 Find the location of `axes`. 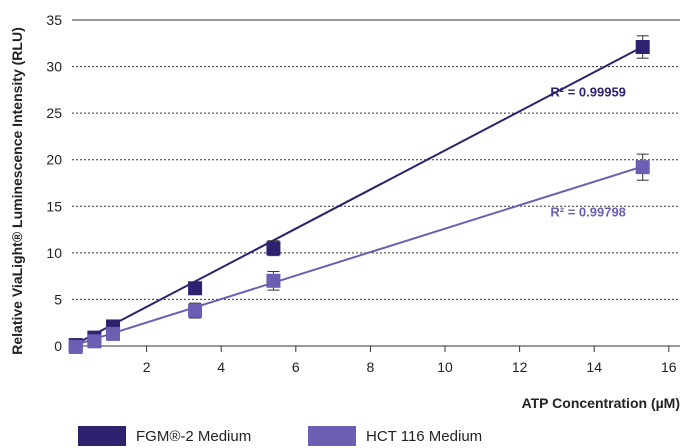

axes is located at coordinates (376, 348).